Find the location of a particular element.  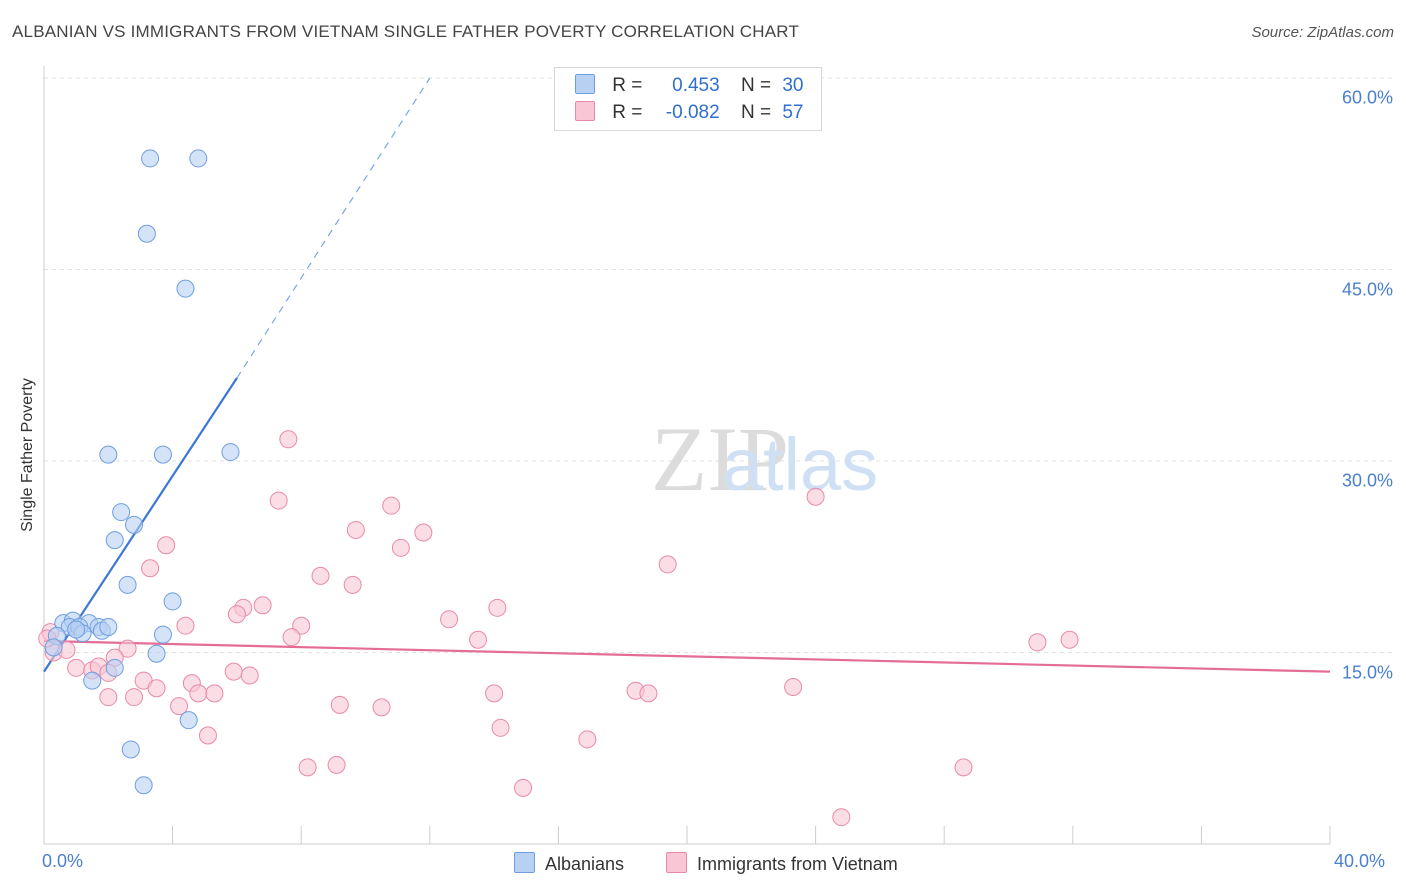

legend-swatch-albanians is located at coordinates (524, 862).